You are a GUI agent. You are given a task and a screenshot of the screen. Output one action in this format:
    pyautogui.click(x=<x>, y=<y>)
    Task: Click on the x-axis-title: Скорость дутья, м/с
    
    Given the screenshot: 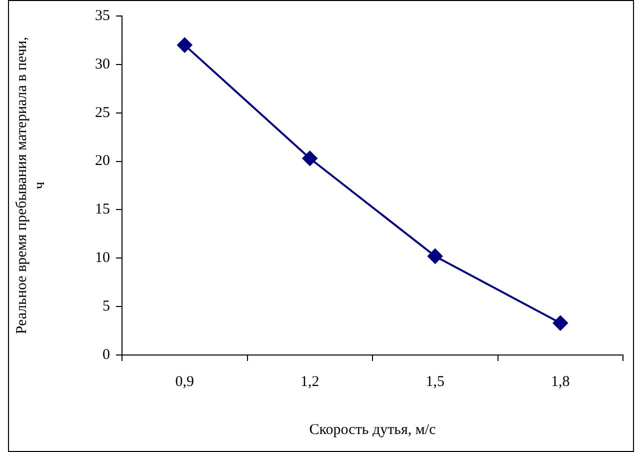 What is the action you would take?
    pyautogui.click(x=372, y=430)
    